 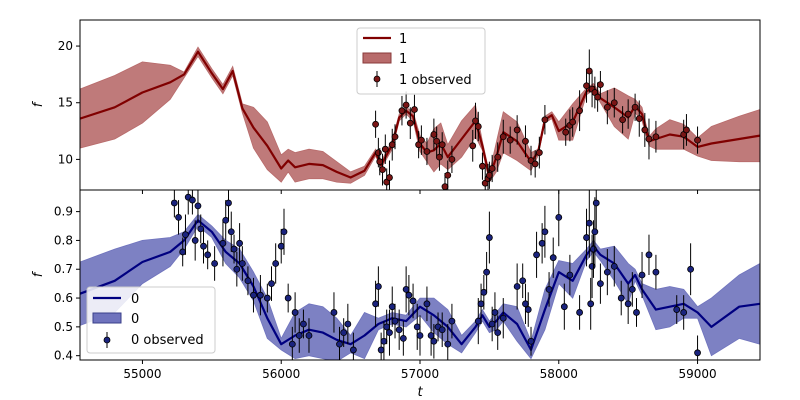 I want to click on legend-bottom: 0 0 0 observed, so click(x=151, y=320).